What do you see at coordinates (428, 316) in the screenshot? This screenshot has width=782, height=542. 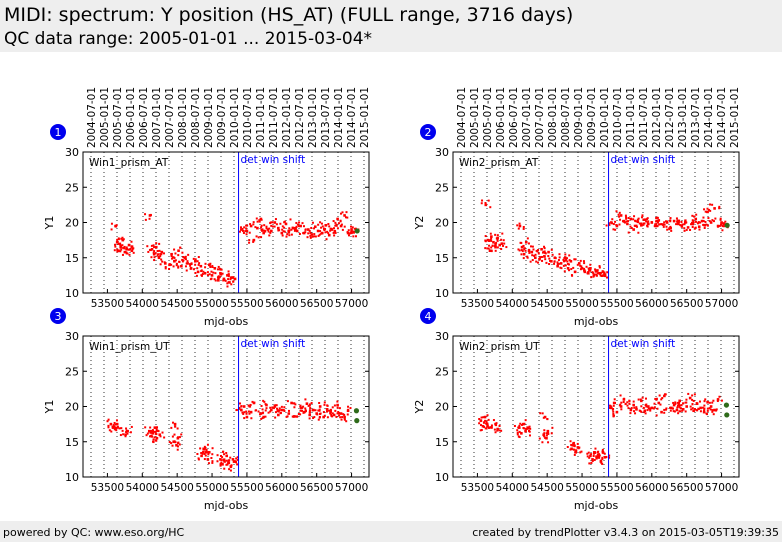 I see `panel-4-badge-number: 4` at bounding box center [428, 316].